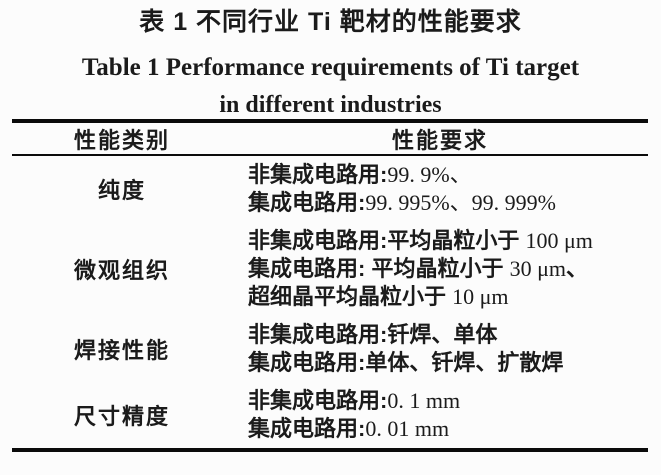 This screenshot has width=661, height=475. I want to click on requirement-value-text: 100 μm, so click(559, 240).